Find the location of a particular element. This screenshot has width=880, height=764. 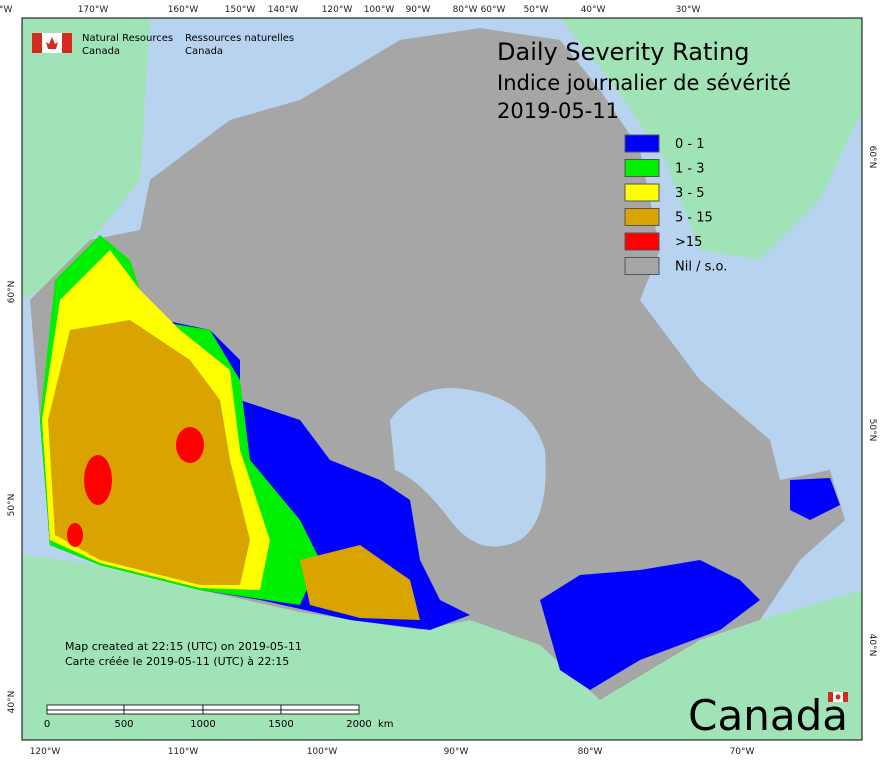

graticule-label-right: 60°N is located at coordinates (872, 157).